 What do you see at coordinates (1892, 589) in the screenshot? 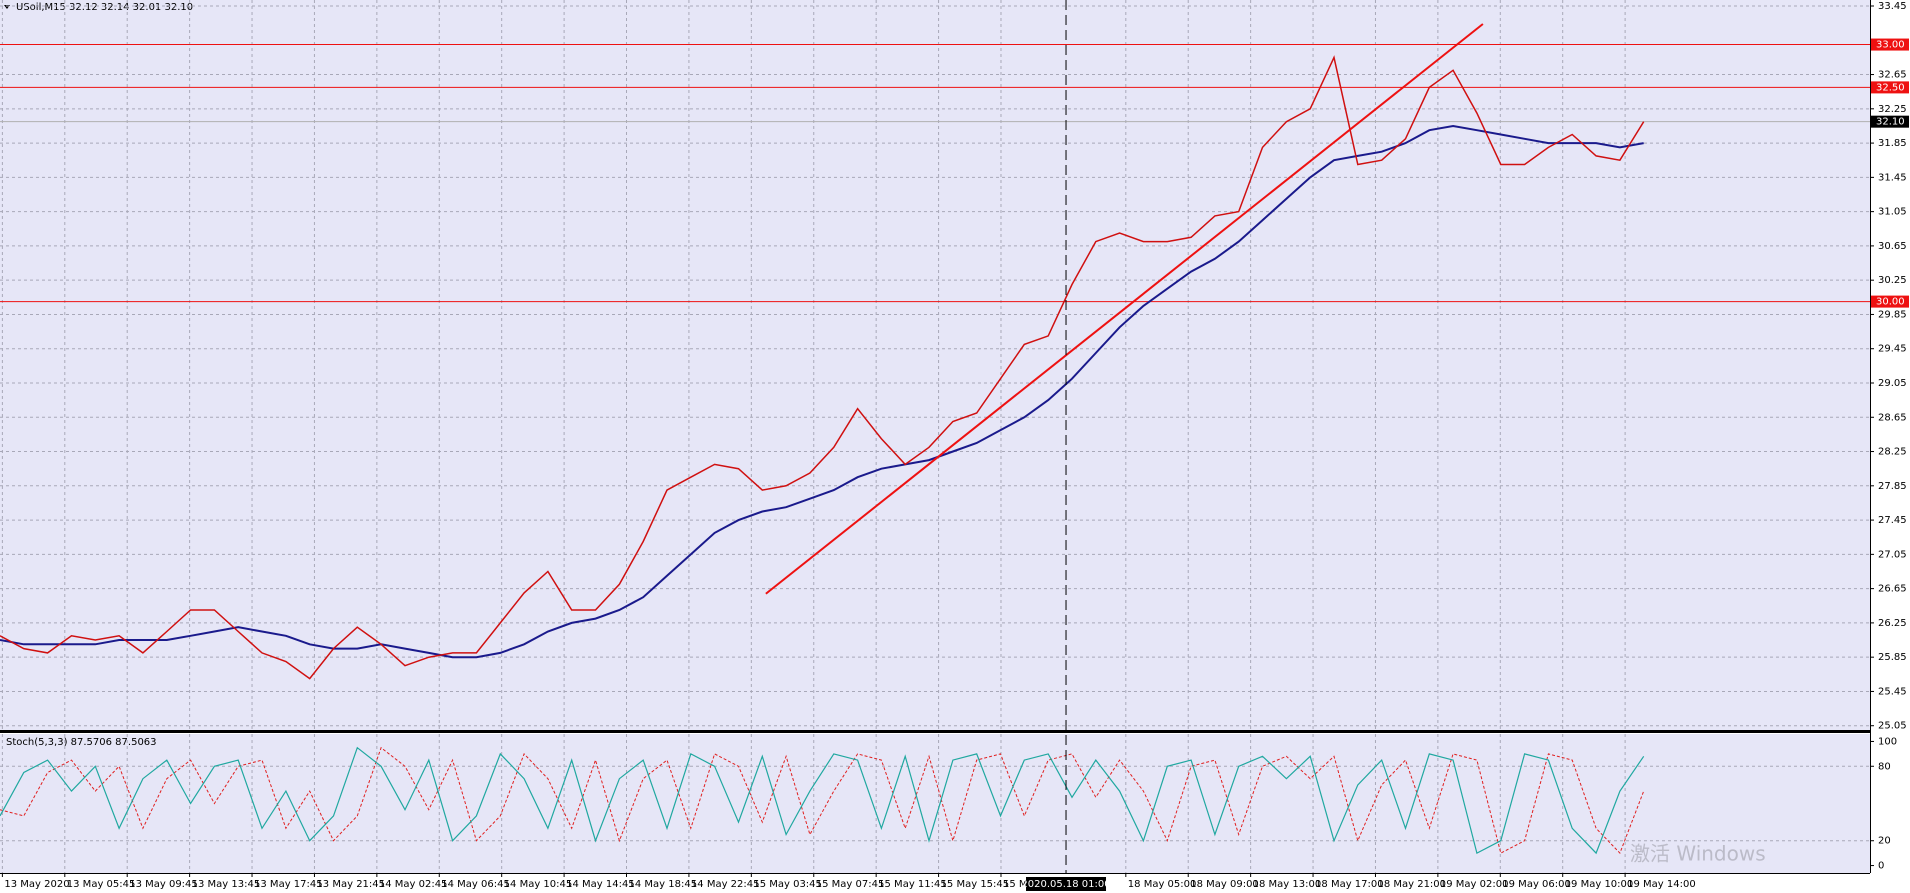
I see `y-tick-label: 26.65` at bounding box center [1892, 589].